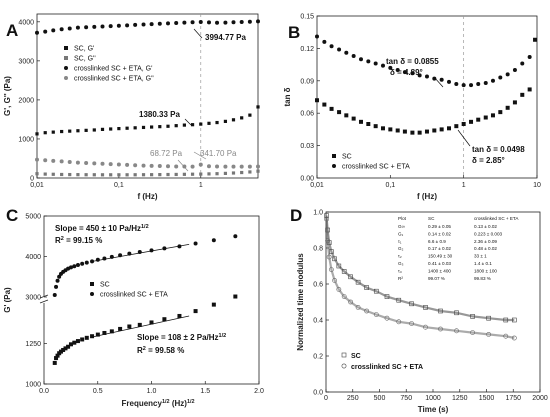 The width and height of the screenshot is (550, 417). What do you see at coordinates (205, 391) in the screenshot?
I see `x-tick-label: 1.5` at bounding box center [205, 391].